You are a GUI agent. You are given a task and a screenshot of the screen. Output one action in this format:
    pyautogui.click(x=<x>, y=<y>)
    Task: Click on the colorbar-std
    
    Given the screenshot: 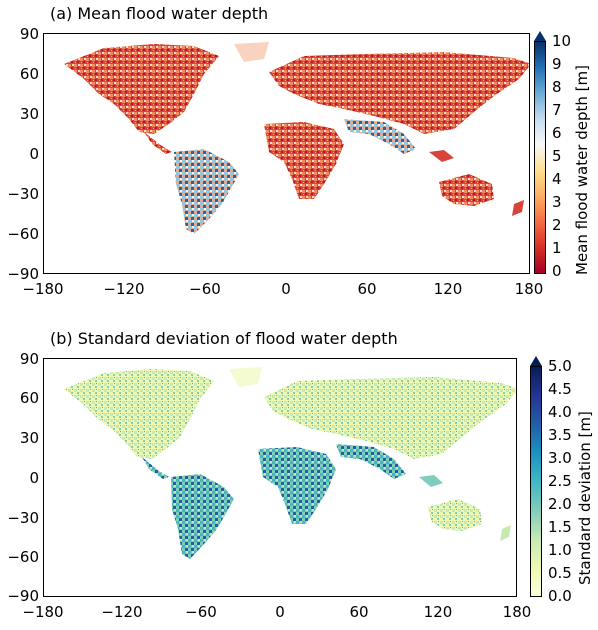 What is the action you would take?
    pyautogui.click(x=536, y=481)
    